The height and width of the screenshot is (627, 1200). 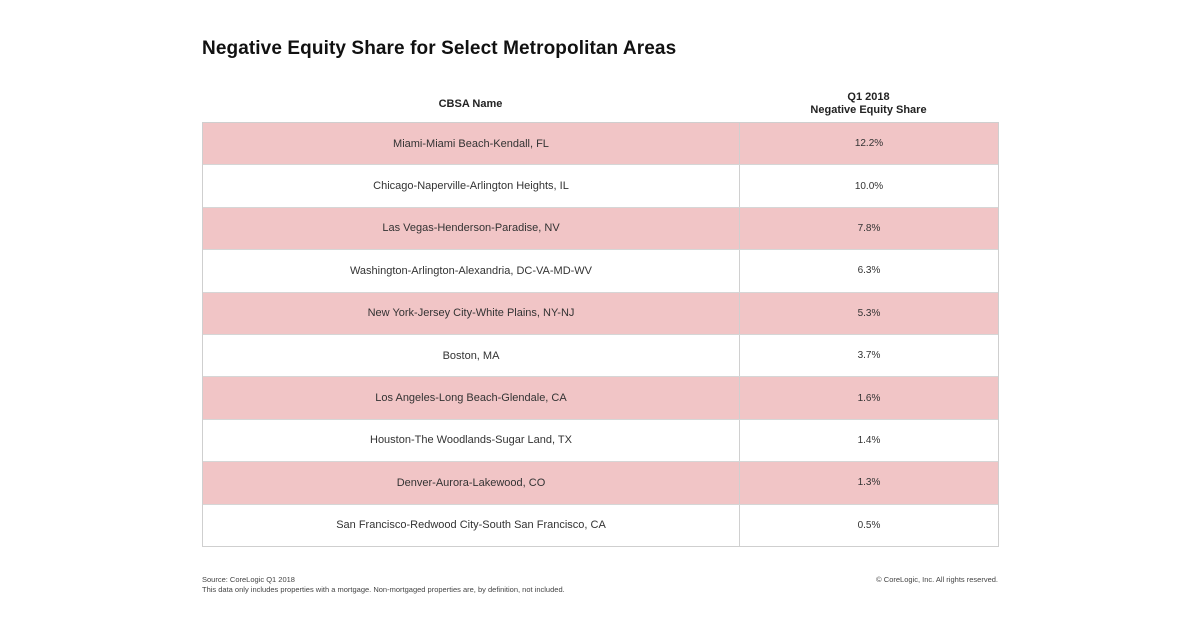 I want to click on cell-negative-equity-share: 1.6%, so click(x=869, y=398).